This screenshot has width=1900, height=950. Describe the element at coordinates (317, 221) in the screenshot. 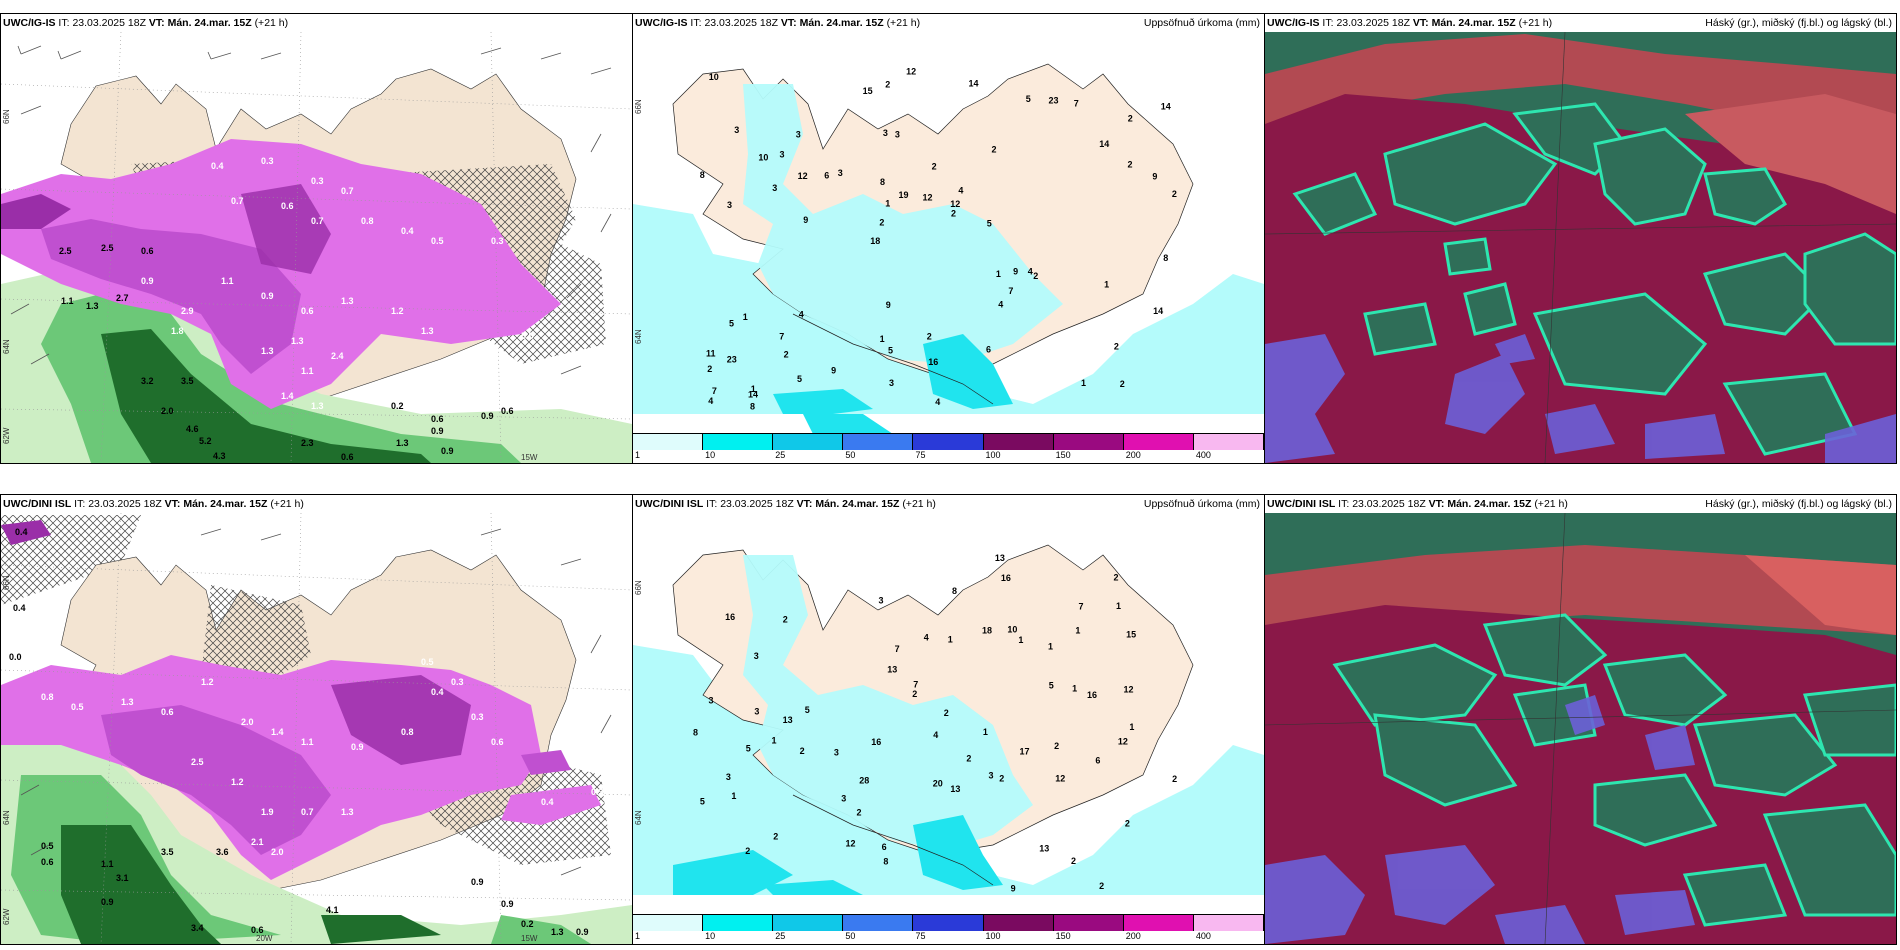

I see `svg-text: 0.7` at that location.